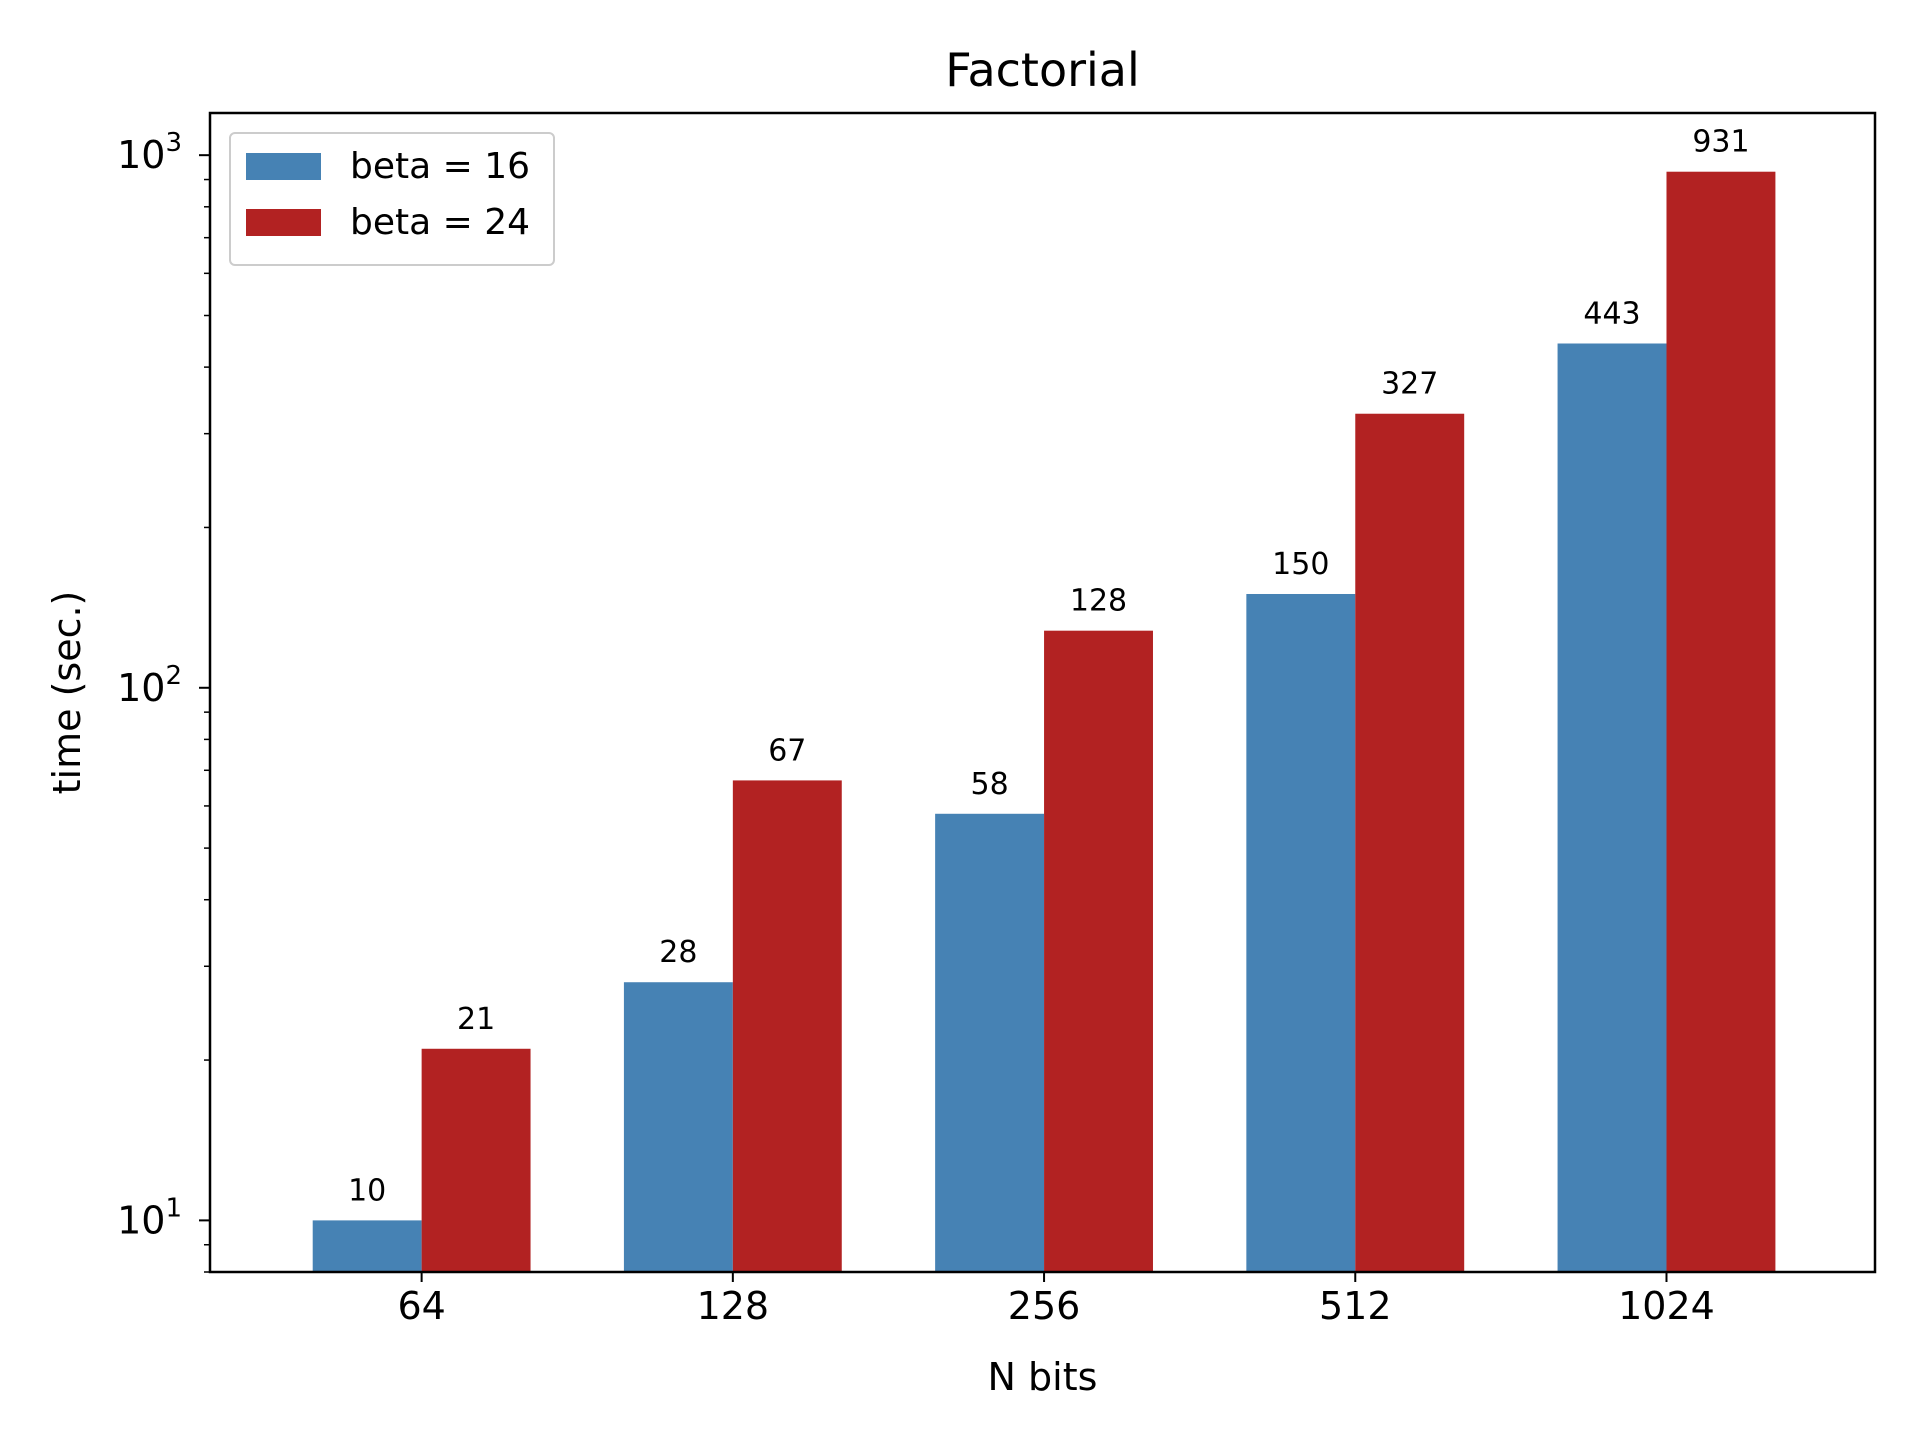 This screenshot has width=1920, height=1440. I want to click on y-axis-label: time (sec.), so click(67, 693).